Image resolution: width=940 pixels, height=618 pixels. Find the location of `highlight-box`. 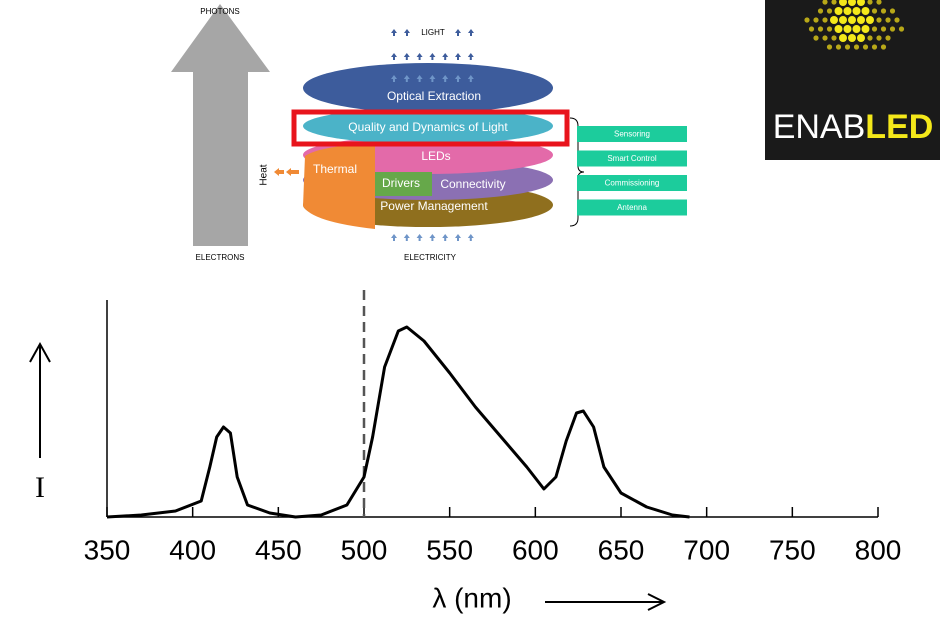

highlight-box is located at coordinates (430, 128).